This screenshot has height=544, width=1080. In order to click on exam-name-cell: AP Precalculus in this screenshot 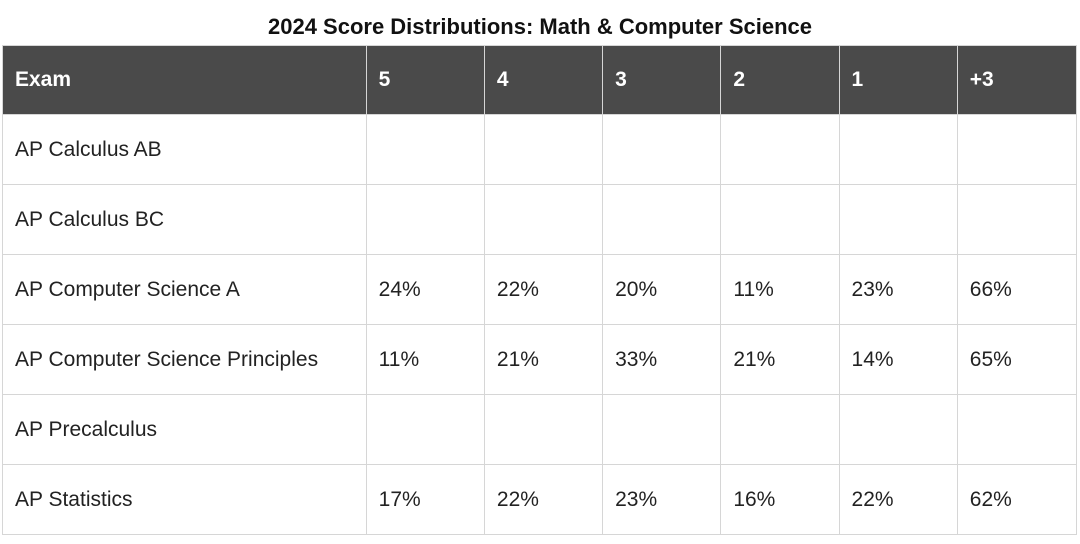, I will do `click(184, 429)`.